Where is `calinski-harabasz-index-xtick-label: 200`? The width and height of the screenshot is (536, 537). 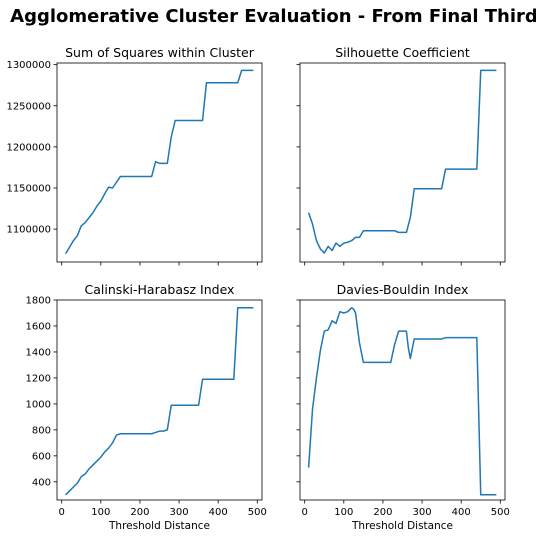
calinski-harabasz-index-xtick-label: 200 is located at coordinates (139, 512).